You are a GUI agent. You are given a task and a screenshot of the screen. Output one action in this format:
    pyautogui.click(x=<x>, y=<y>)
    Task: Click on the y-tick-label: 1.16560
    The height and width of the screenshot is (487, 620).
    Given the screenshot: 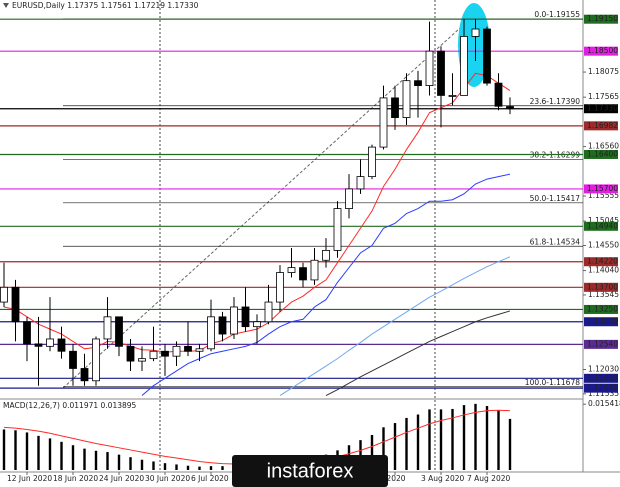 What is the action you would take?
    pyautogui.click(x=603, y=146)
    